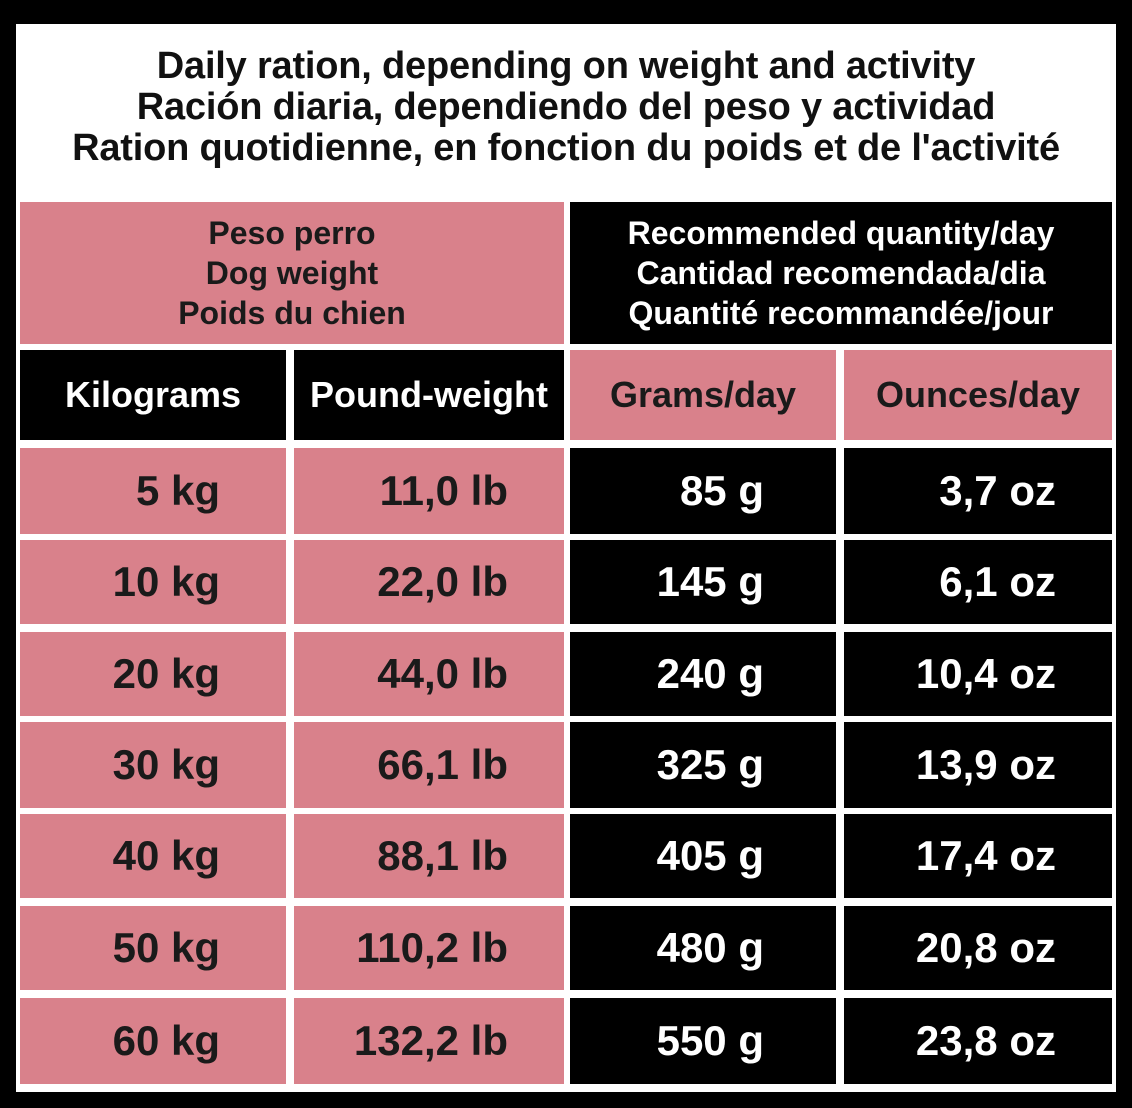 The height and width of the screenshot is (1108, 1132). Describe the element at coordinates (703, 674) in the screenshot. I see `cell-grams: 240 g` at that location.